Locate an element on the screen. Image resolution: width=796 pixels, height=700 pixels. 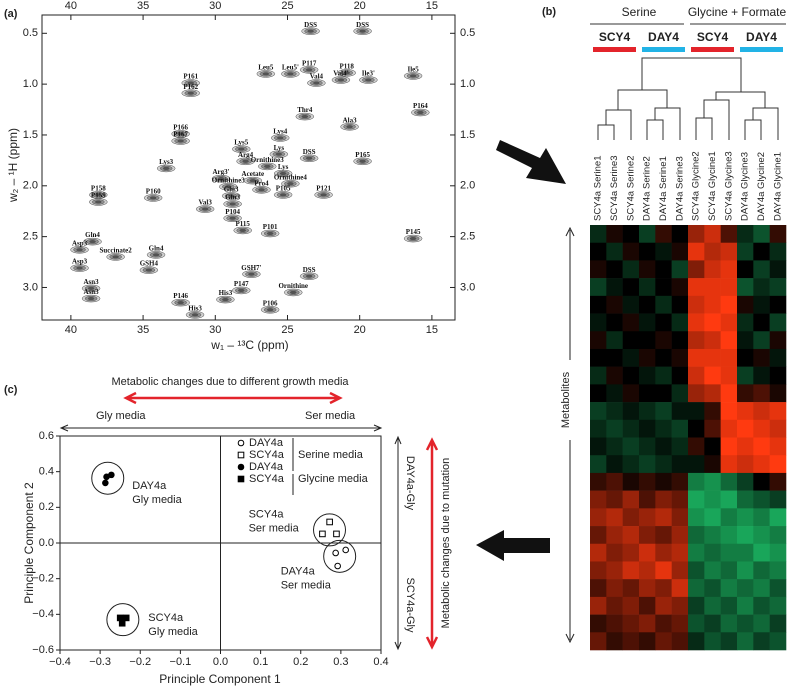
peak-label: Gln3 is located at coordinates (232, 198).